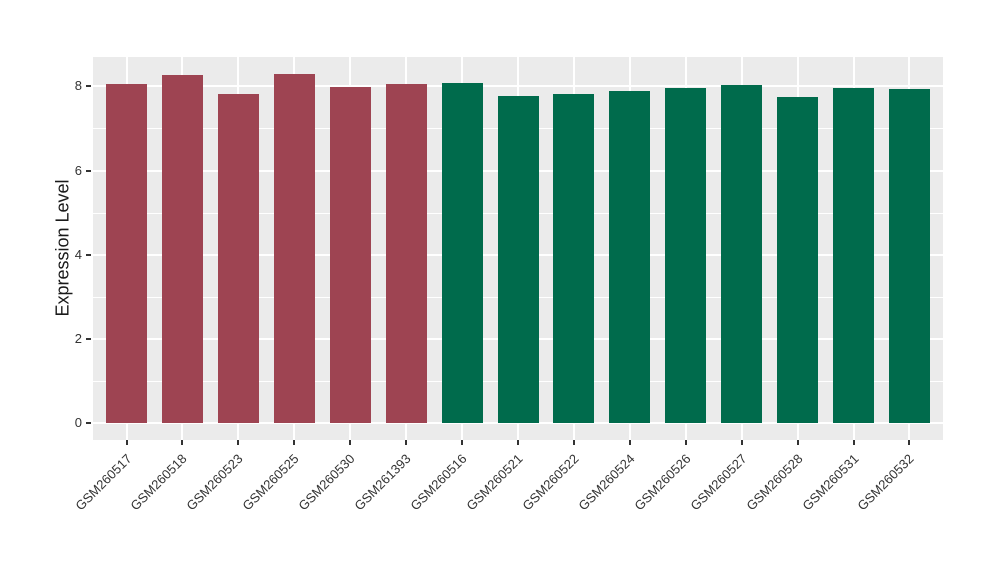 This screenshot has width=1000, height=580. What do you see at coordinates (78, 338) in the screenshot?
I see `y-tick-label: 2` at bounding box center [78, 338].